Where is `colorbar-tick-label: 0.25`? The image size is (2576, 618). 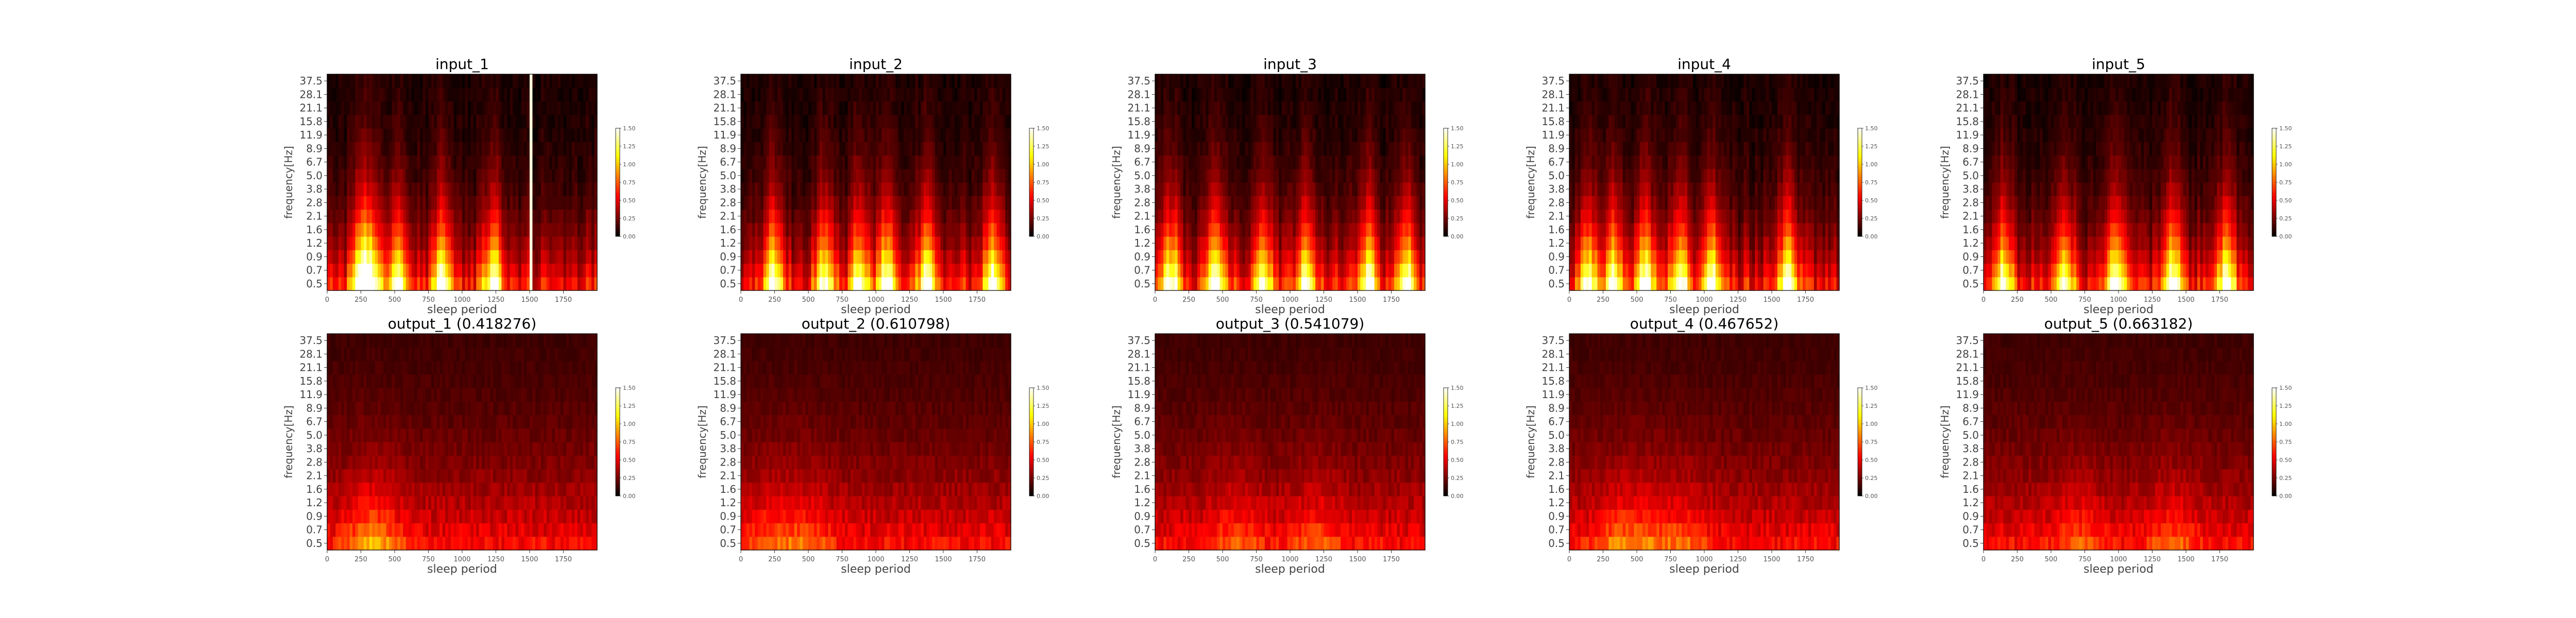
colorbar-tick-label: 0.25 is located at coordinates (1043, 218).